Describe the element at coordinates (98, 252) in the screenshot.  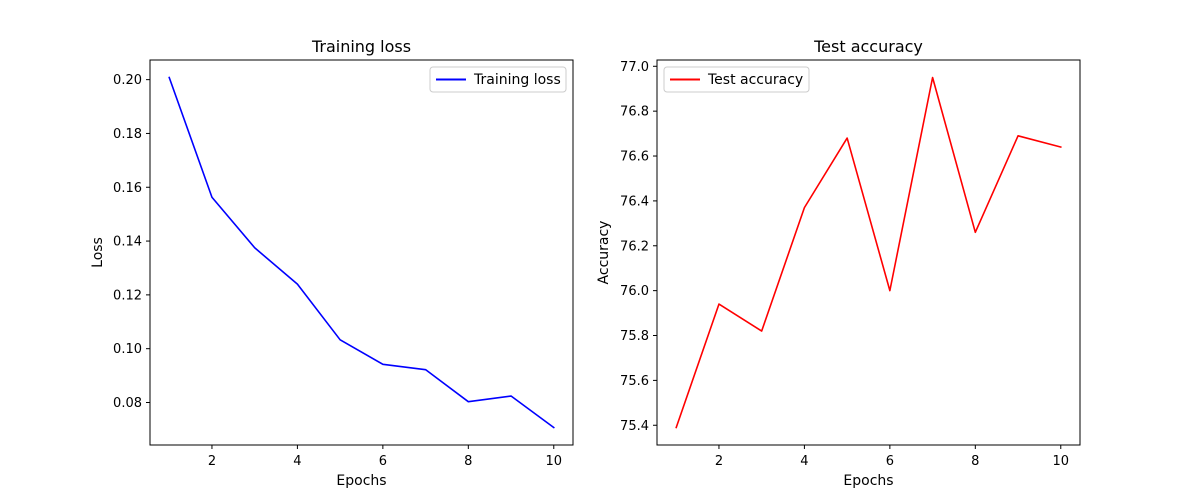
I see `y-axis-label: Loss` at that location.